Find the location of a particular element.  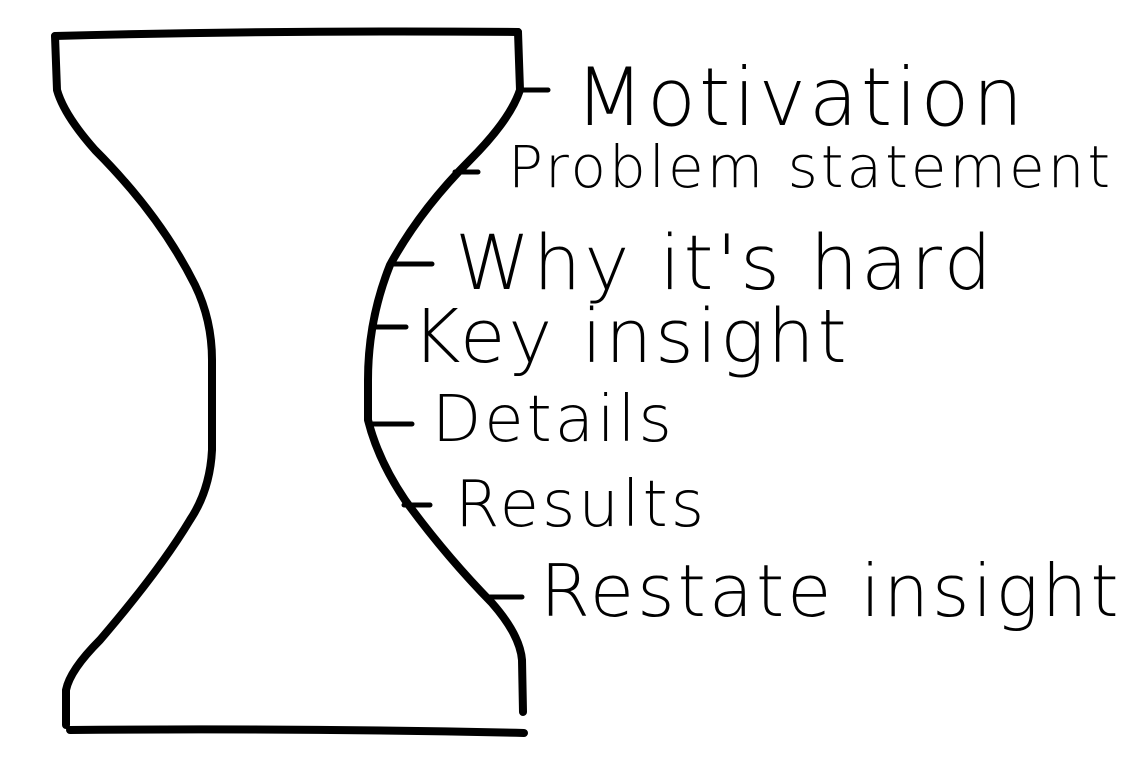

label-key-insight: Key insight is located at coordinates (631, 337).